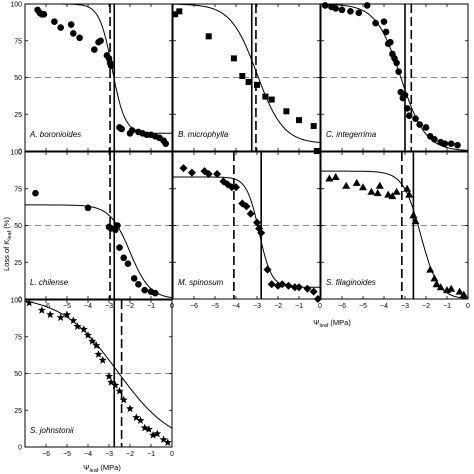 The height and width of the screenshot is (474, 474). I want to click on x-axis-label-bottom: Ψleaf (MPa), so click(102, 468).